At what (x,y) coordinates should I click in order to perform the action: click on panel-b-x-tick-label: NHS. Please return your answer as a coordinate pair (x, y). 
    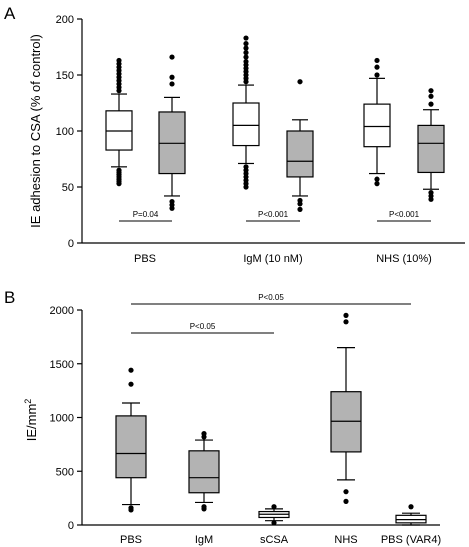
    Looking at the image, I should click on (345, 540).